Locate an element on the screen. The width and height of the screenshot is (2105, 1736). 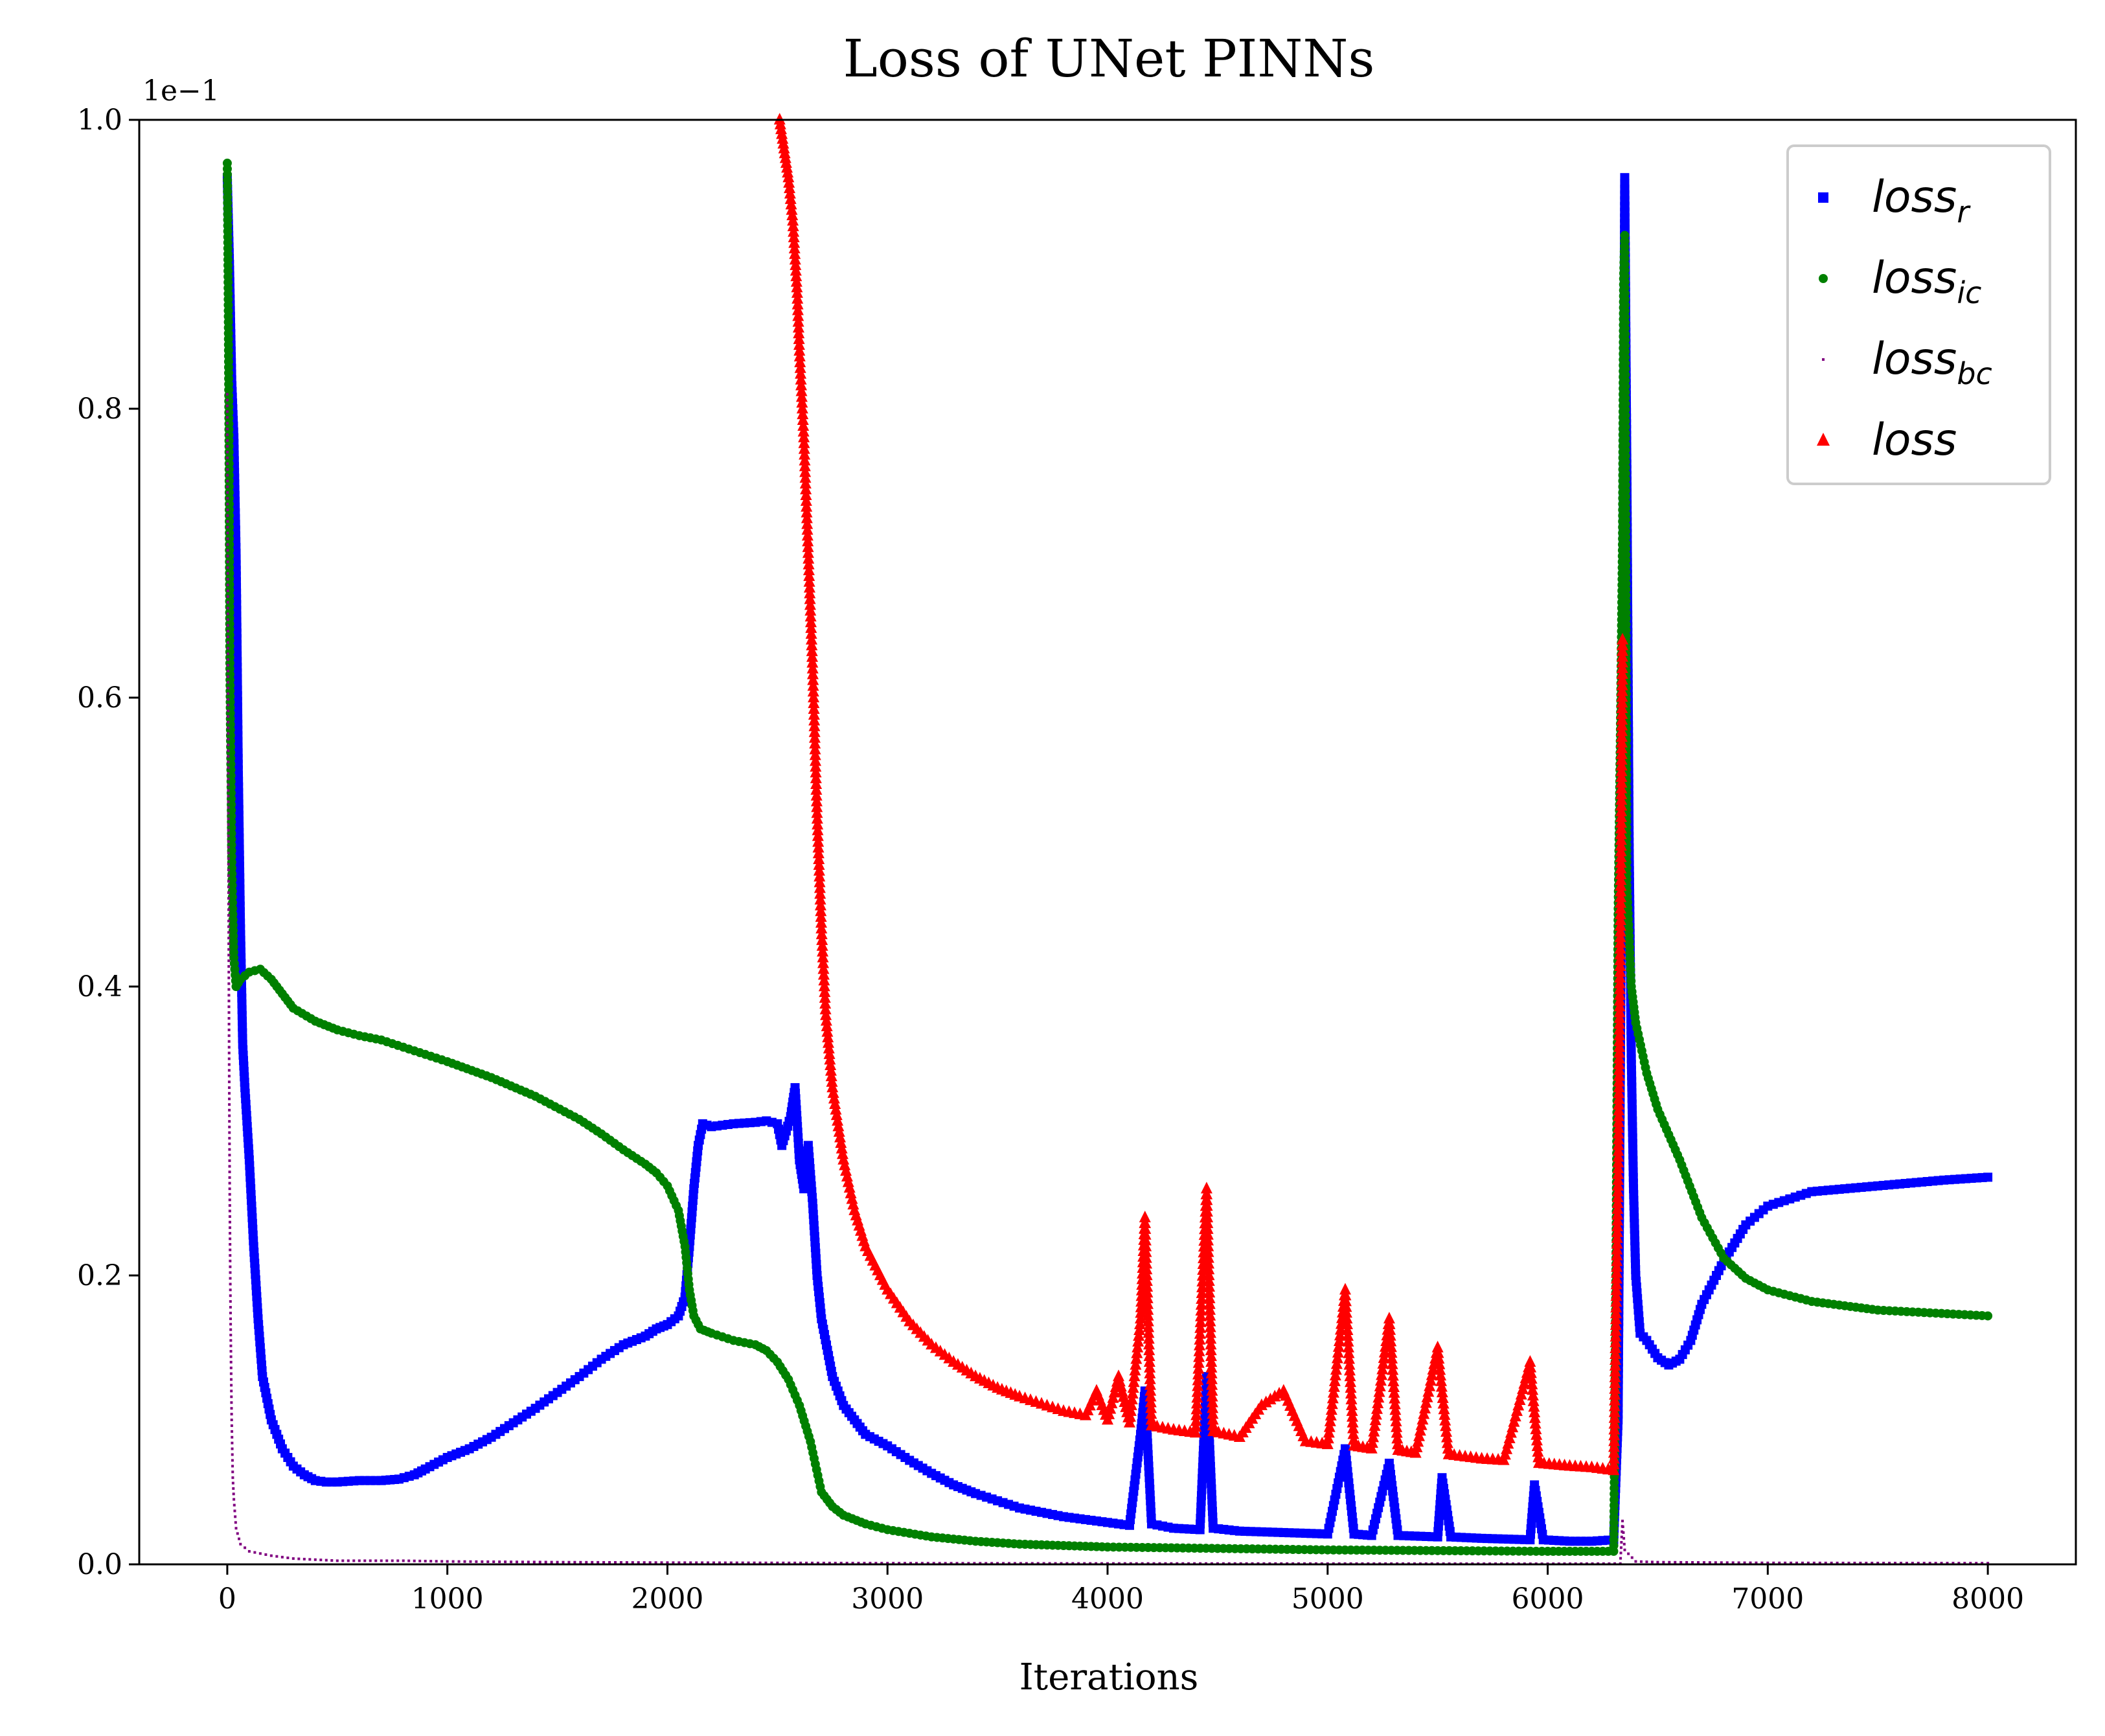
legend: lossr lossic lossbc loss is located at coordinates (1918, 314).